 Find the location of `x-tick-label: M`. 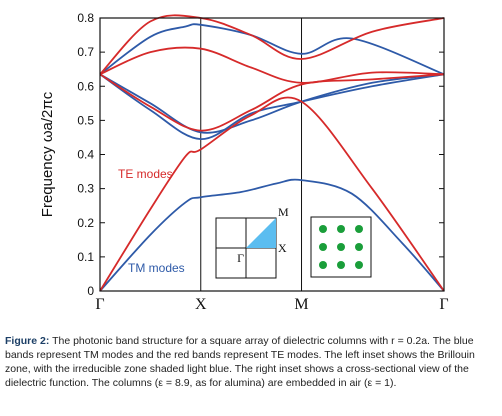

x-tick-label: M is located at coordinates (301, 304).